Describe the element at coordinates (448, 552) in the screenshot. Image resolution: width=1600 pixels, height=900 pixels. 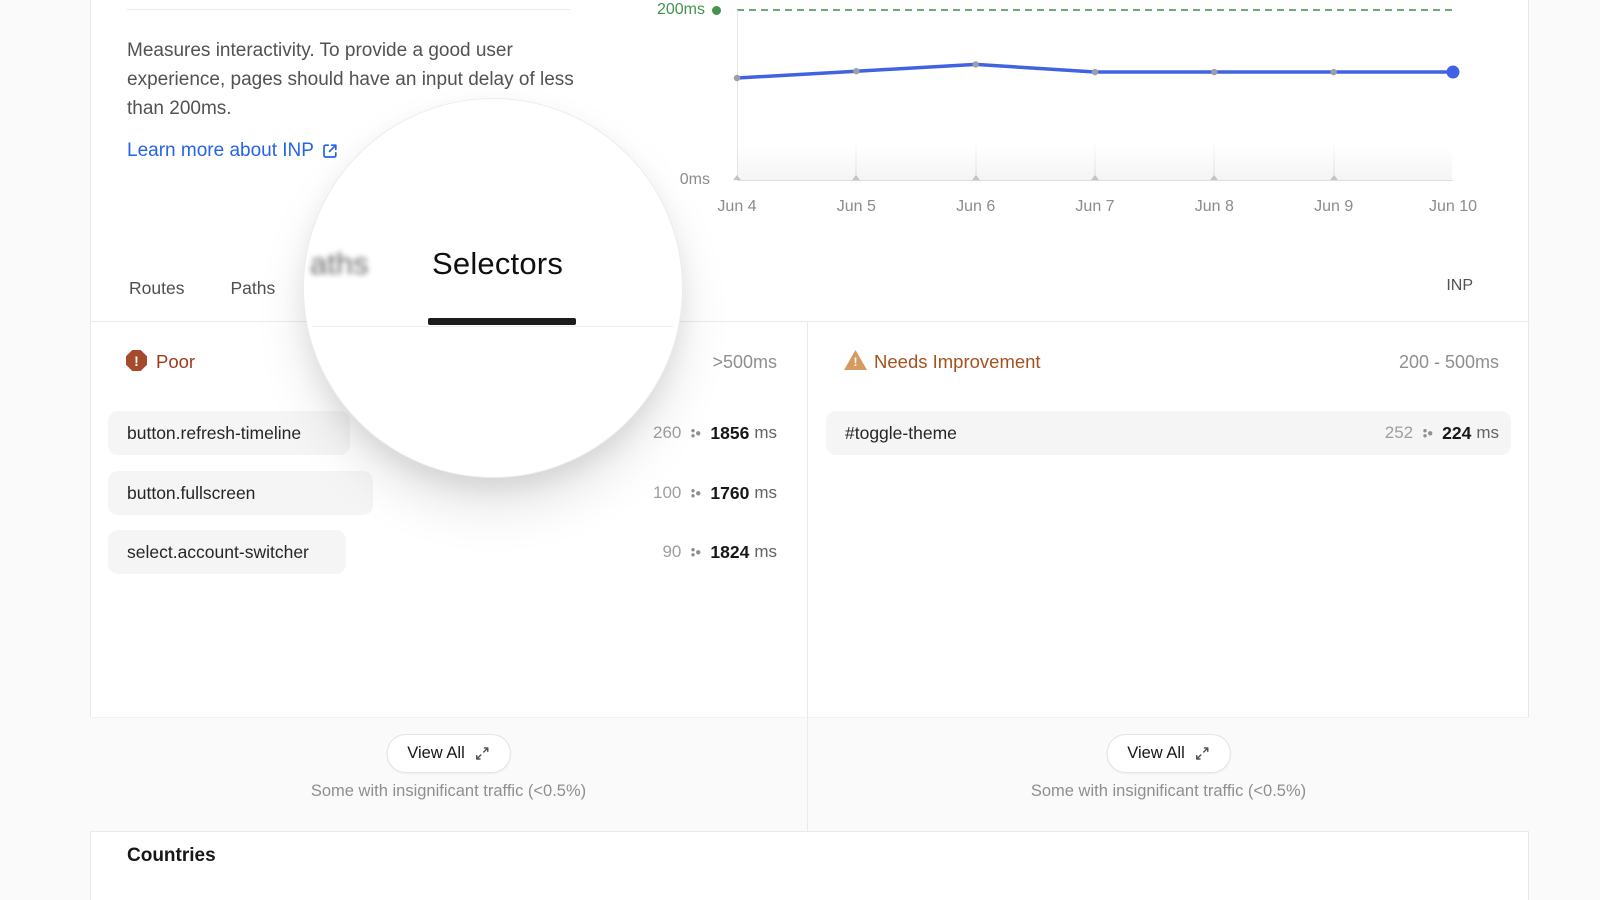
I see `selector-row: select.account-switcher 90 1824 ms` at that location.